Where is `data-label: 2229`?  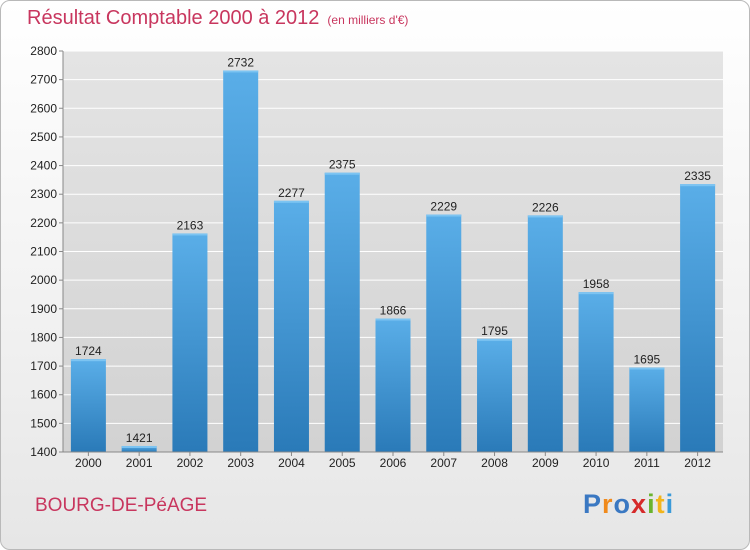
data-label: 2229 is located at coordinates (443, 207).